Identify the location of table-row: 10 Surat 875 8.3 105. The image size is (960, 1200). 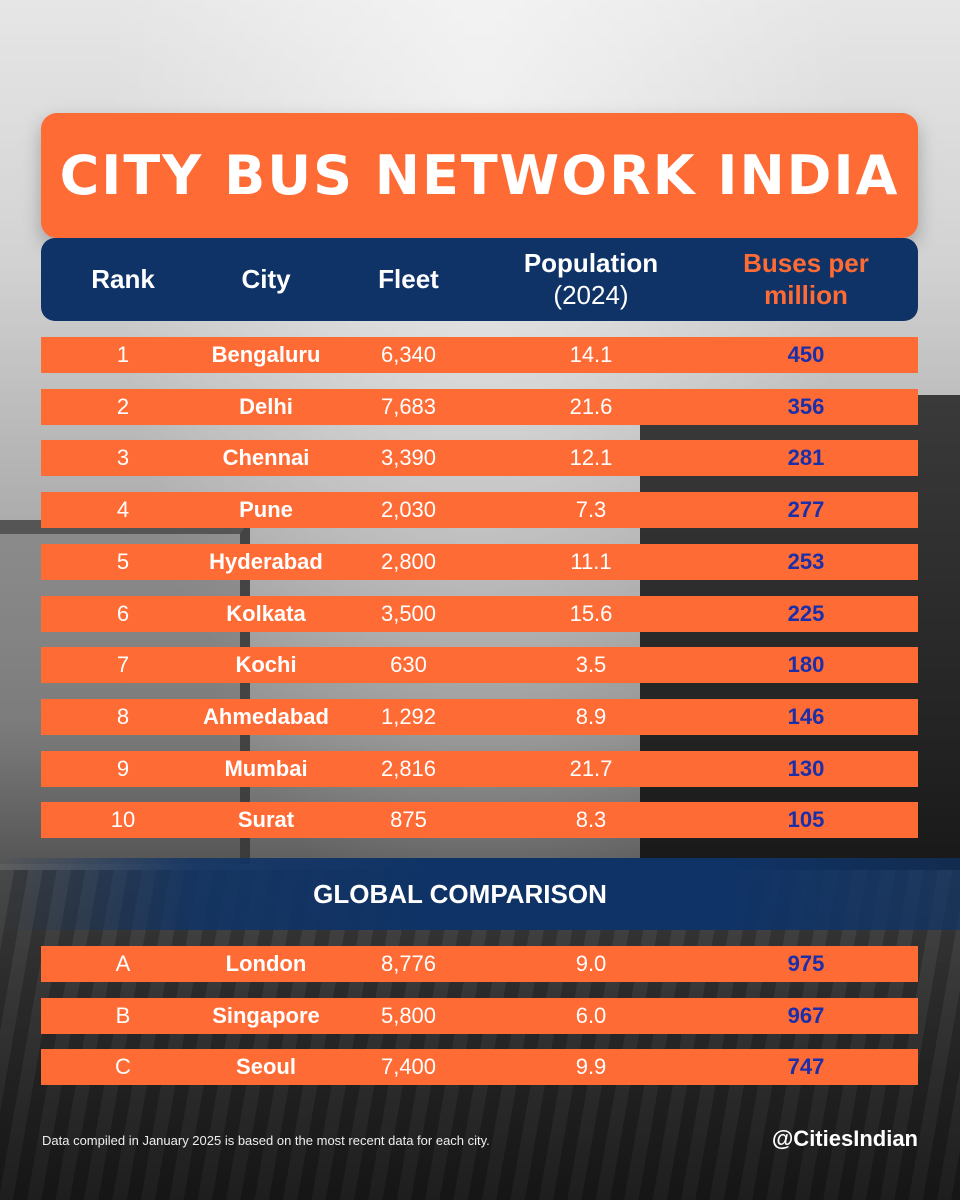
(479, 820).